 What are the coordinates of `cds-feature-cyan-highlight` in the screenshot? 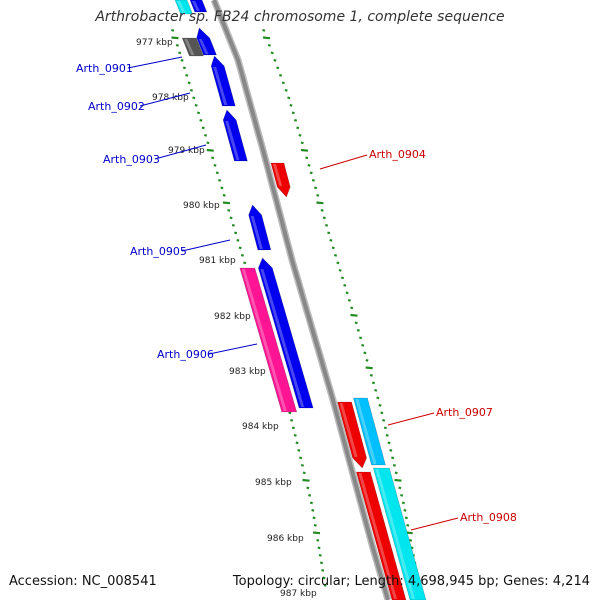 It's located at (395, 534).